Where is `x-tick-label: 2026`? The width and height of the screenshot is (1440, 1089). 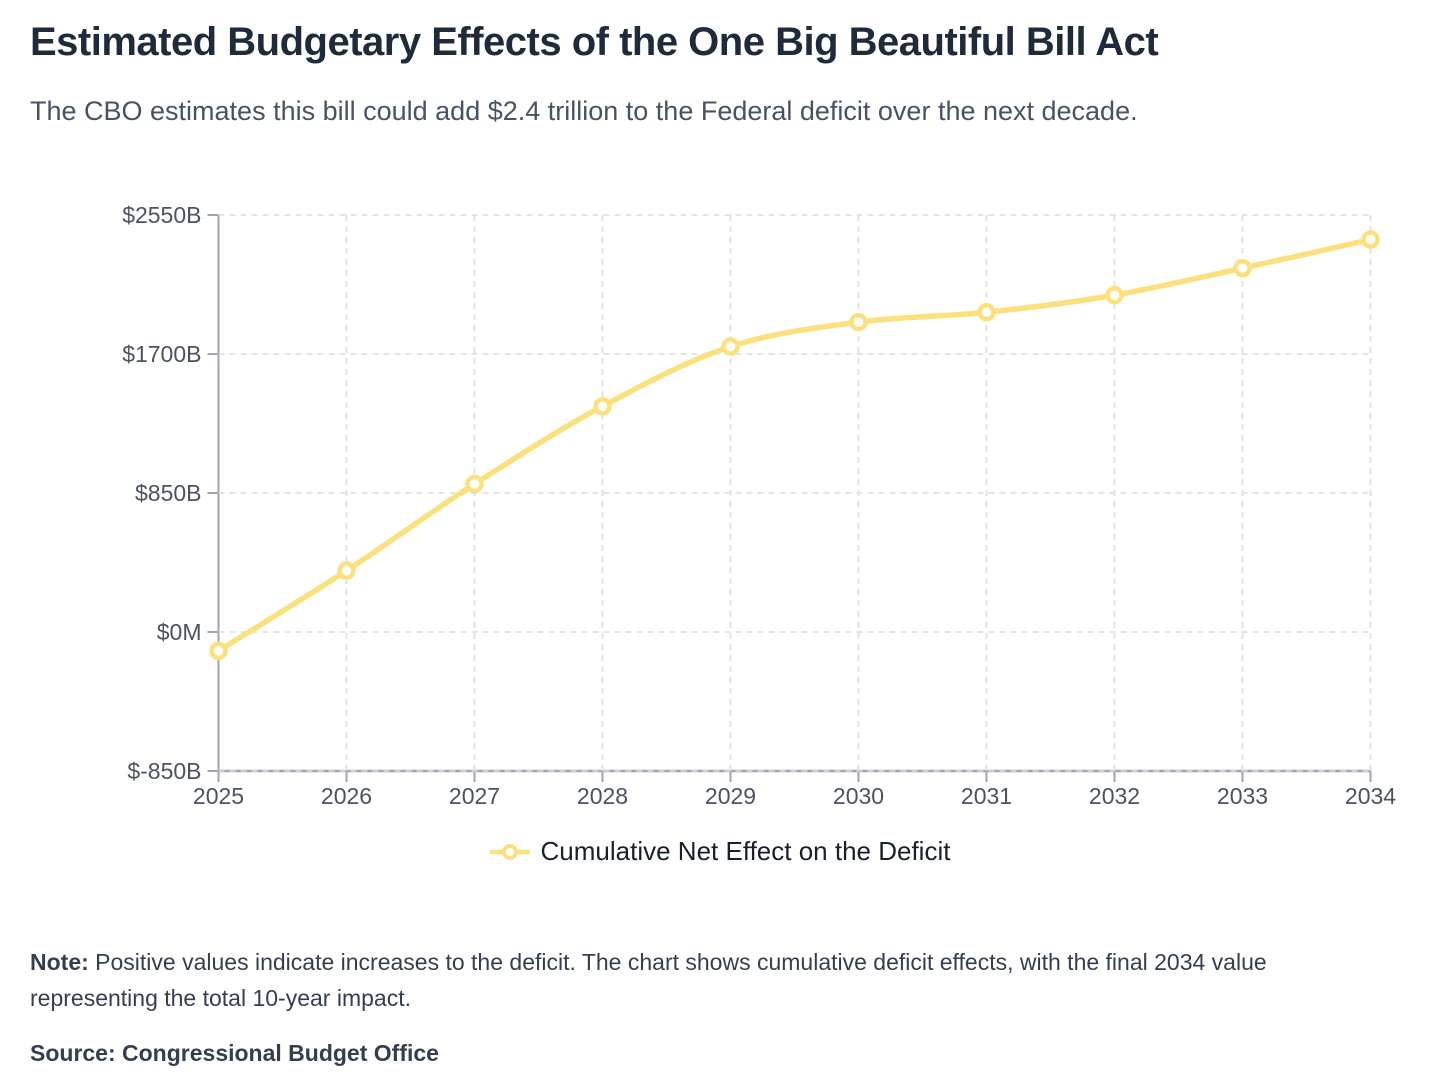
x-tick-label: 2026 is located at coordinates (346, 796).